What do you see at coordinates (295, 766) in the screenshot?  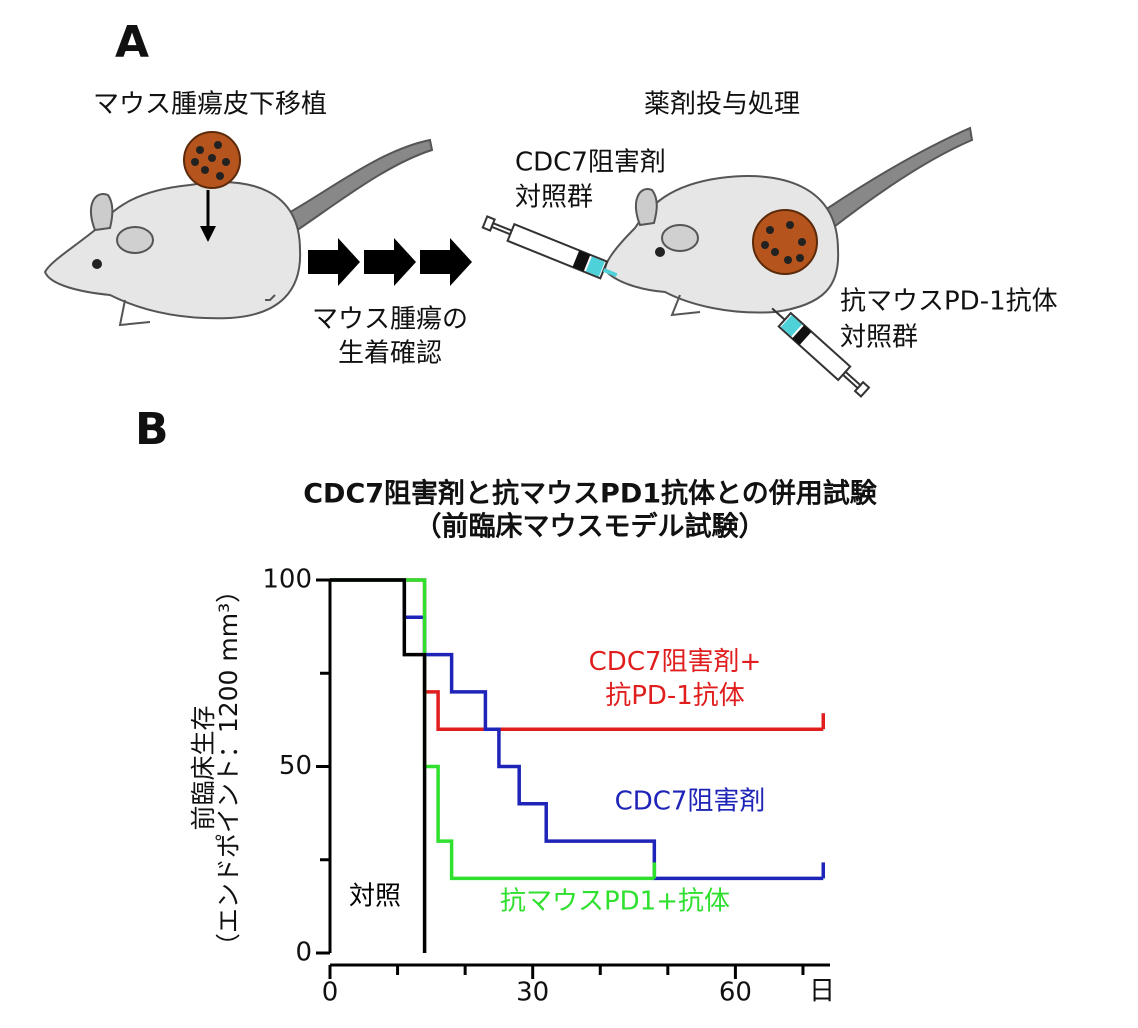 I see `y-tick-label: 50` at bounding box center [295, 766].